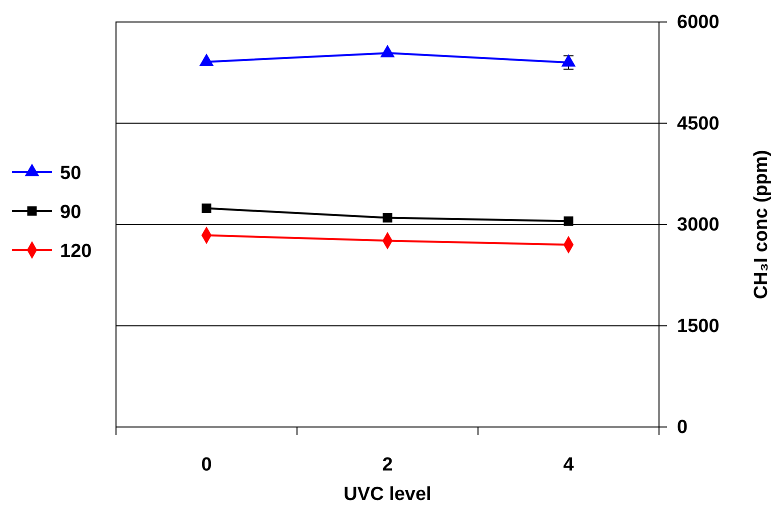 The height and width of the screenshot is (506, 776). Describe the element at coordinates (761, 225) in the screenshot. I see `y-axis-title: CH₃I conc (ppm)` at that location.